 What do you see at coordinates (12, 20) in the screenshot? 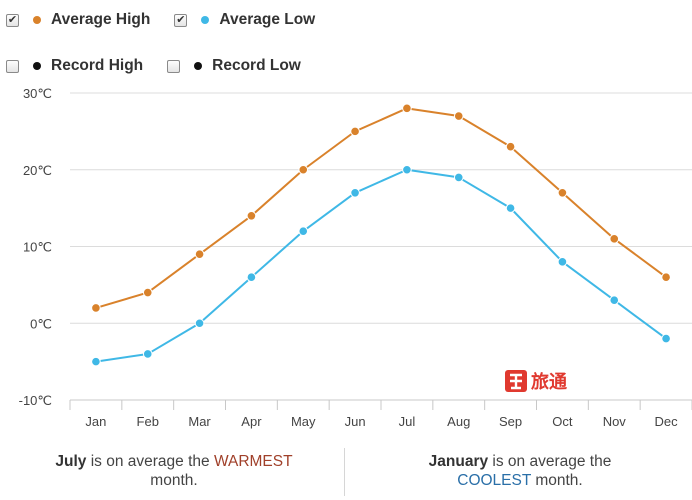
I see `average-high-checkbox: ✔` at bounding box center [12, 20].